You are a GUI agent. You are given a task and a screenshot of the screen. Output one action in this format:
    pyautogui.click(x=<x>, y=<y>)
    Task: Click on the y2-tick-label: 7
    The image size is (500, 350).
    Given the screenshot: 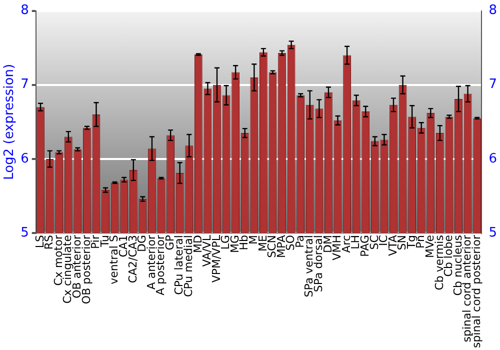 What is the action you would take?
    pyautogui.click(x=493, y=84)
    